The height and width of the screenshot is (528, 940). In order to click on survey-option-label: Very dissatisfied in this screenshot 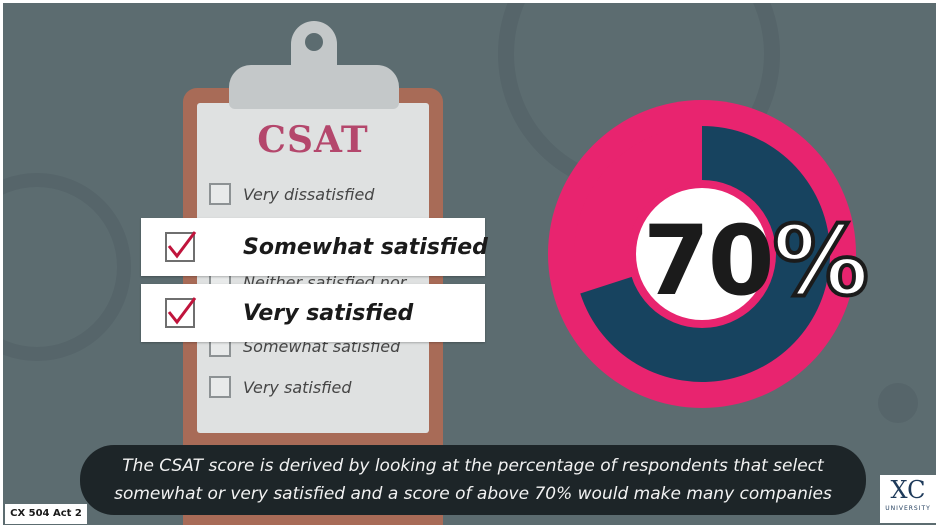, I will do `click(309, 194)`.